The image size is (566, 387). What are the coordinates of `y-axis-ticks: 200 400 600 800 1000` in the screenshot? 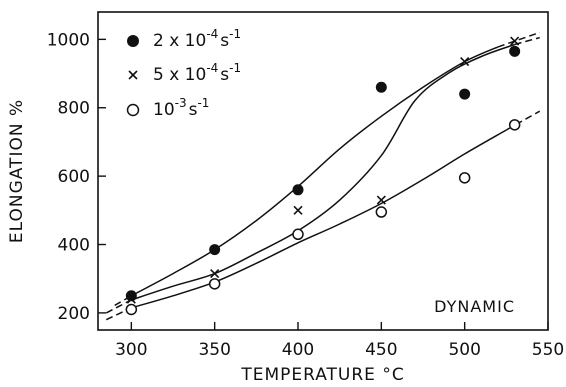 It's located at (76, 177).